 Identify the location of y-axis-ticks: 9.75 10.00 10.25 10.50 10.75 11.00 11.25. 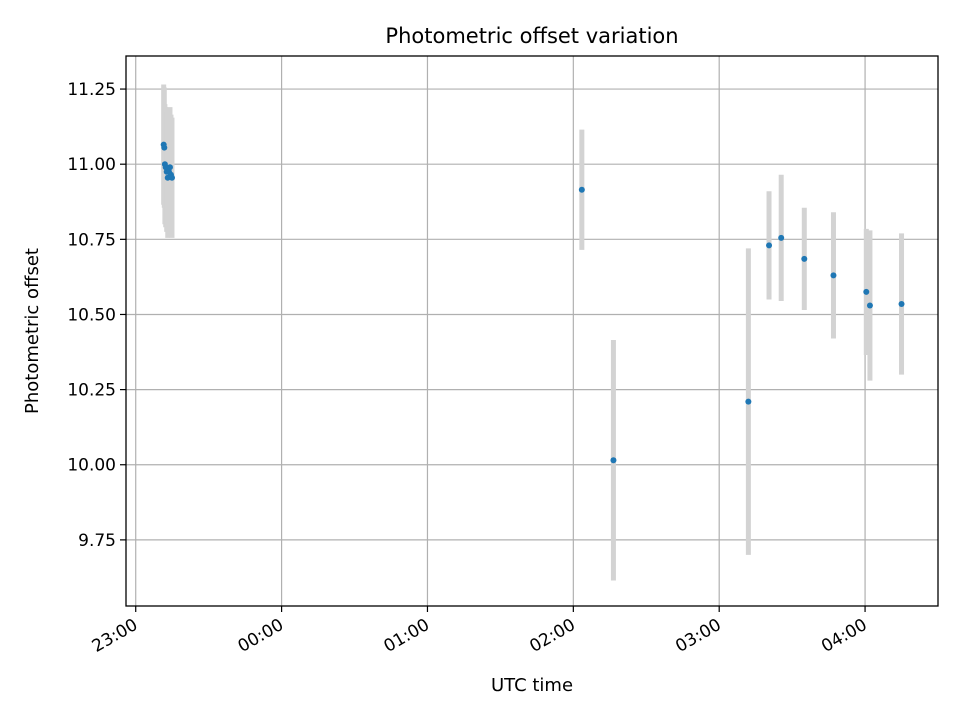
(96, 315).